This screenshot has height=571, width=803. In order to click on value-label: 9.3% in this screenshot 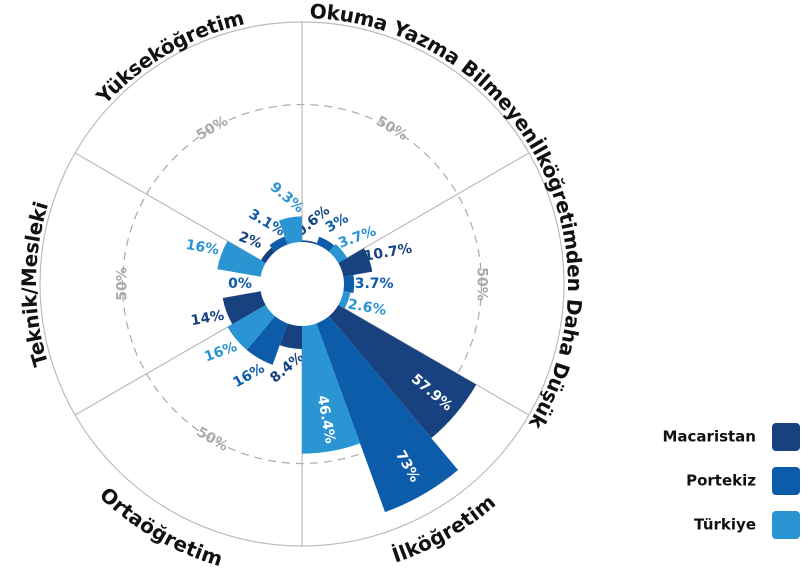, I will do `click(287, 197)`.